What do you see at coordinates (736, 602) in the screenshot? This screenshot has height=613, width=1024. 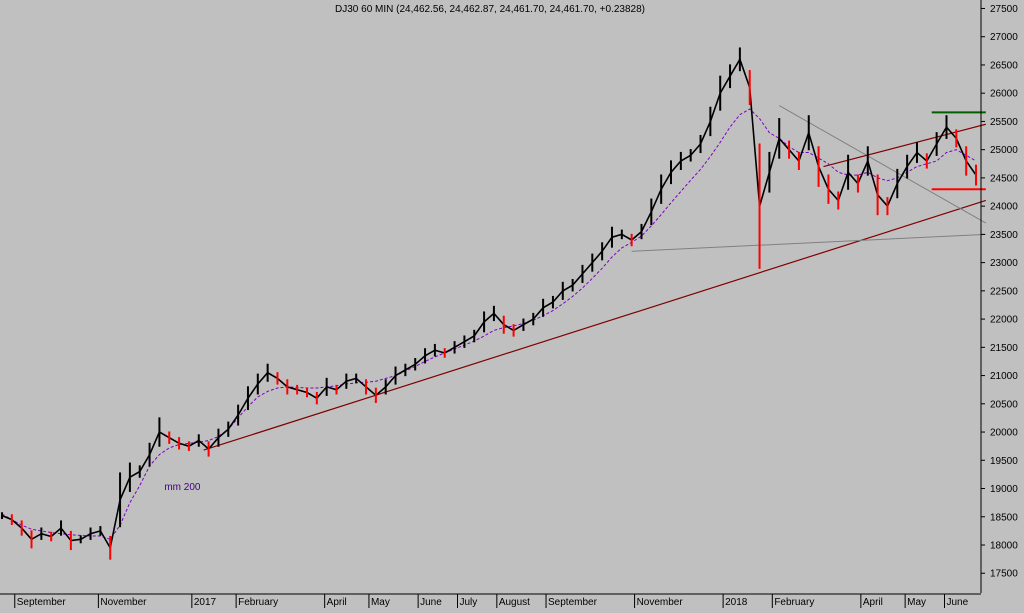 I see `x-tick-label: 2018` at bounding box center [736, 602].